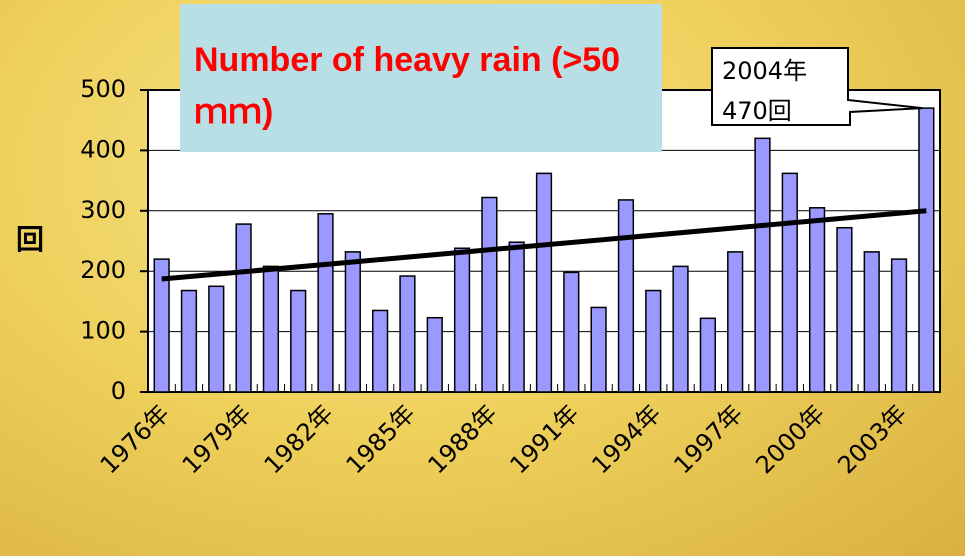 Image resolution: width=965 pixels, height=556 pixels. I want to click on y-tick-label: 0, so click(118, 391).